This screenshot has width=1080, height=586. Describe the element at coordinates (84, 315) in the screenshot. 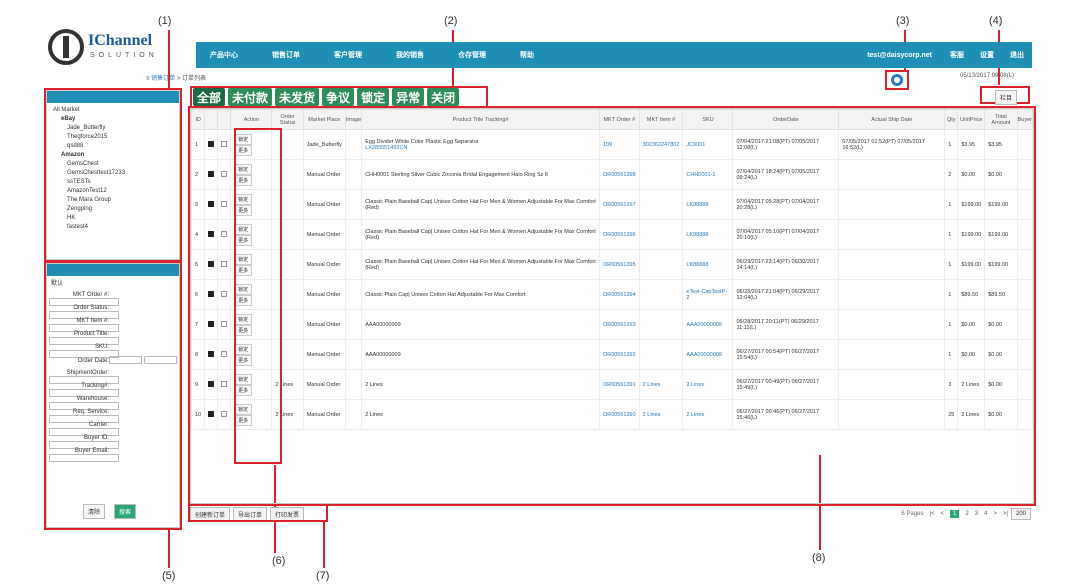

I see `order-status-select` at that location.